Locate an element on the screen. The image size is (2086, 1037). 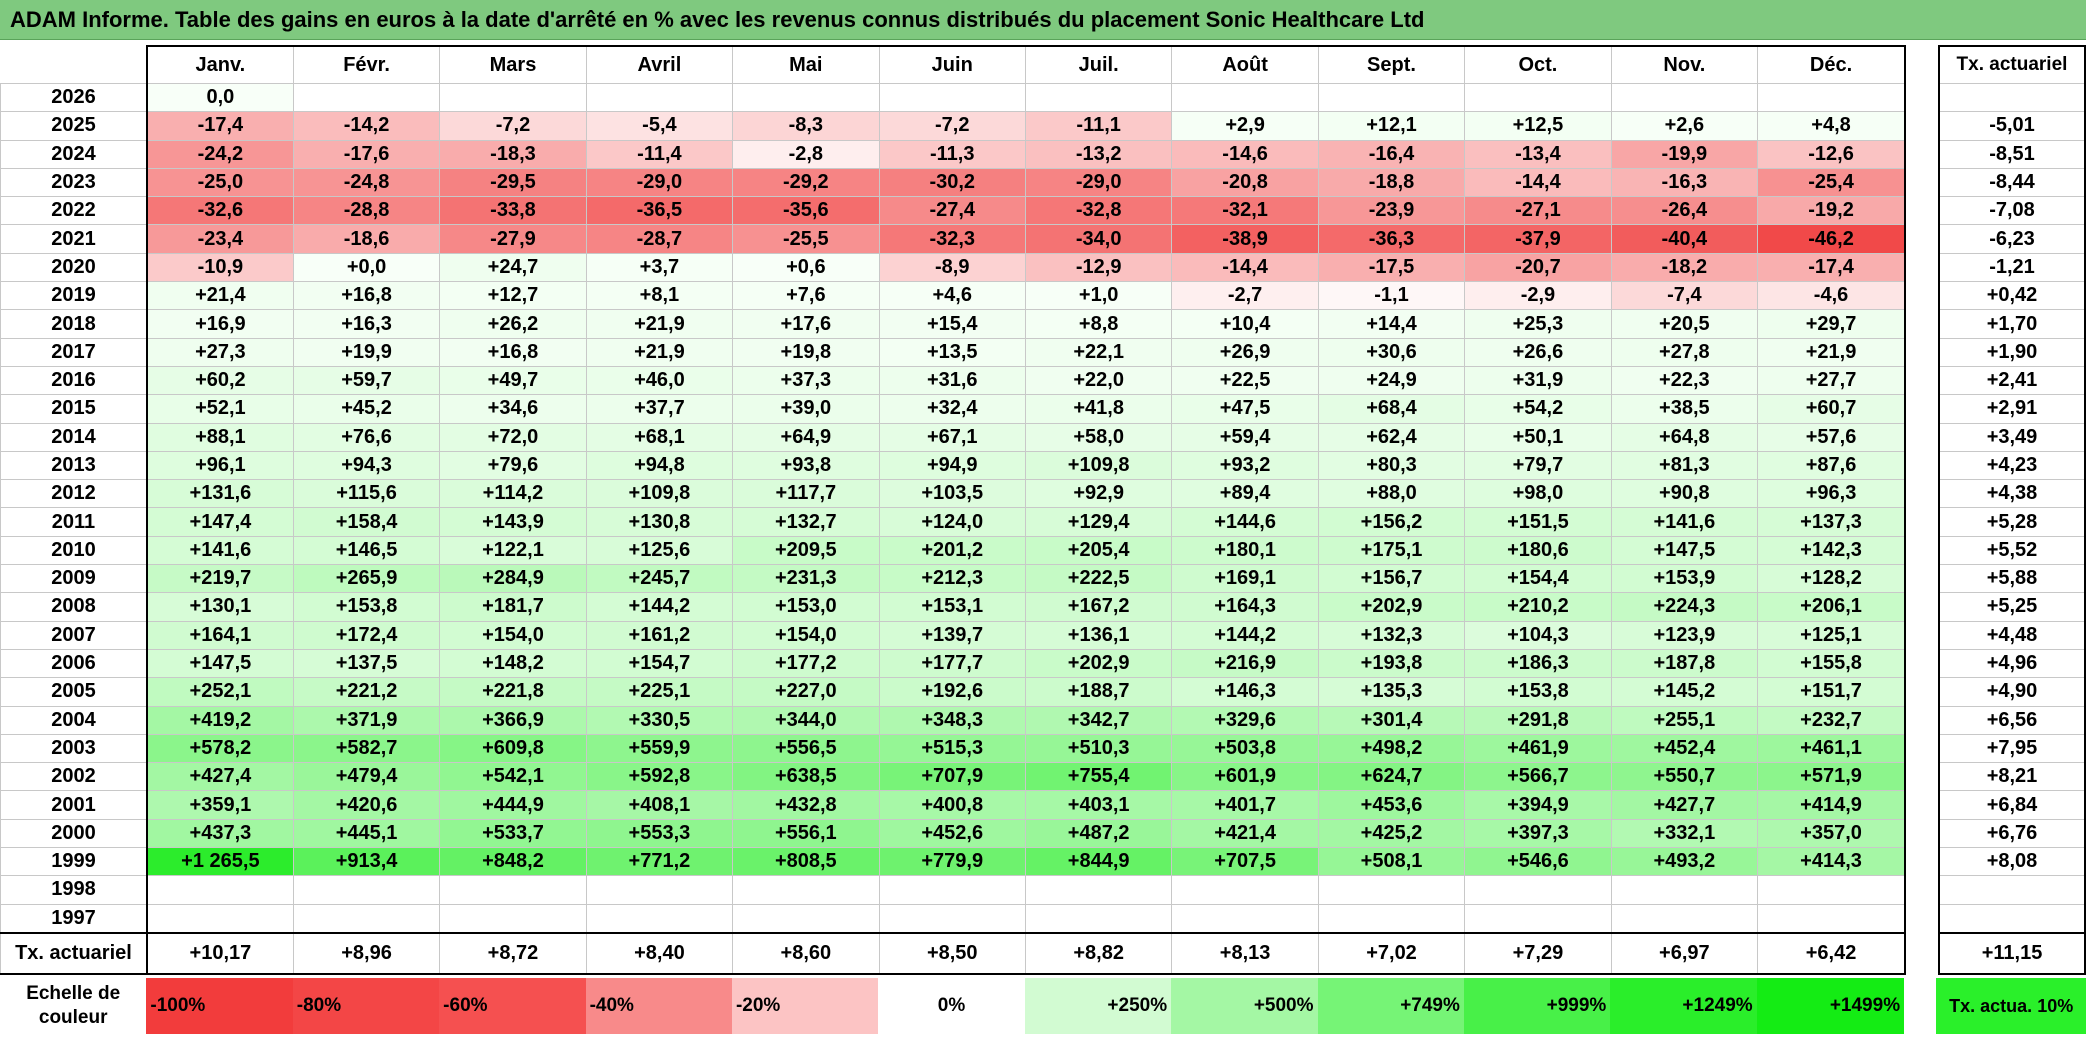
gain-cell: +844,9 is located at coordinates (1098, 862).